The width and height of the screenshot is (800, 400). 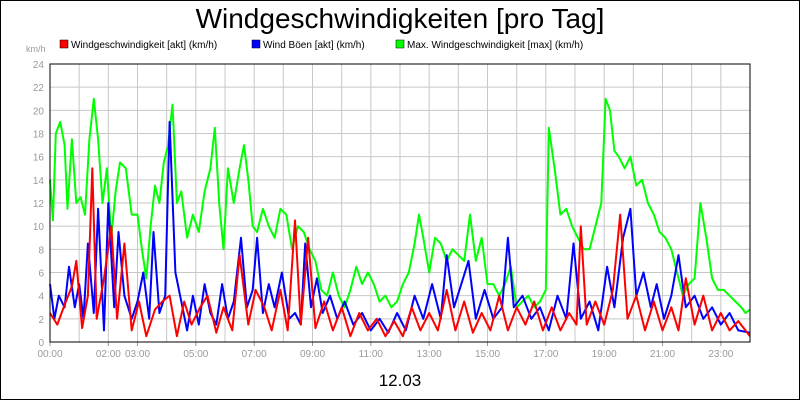 What do you see at coordinates (195, 354) in the screenshot?
I see `x-tick-label: 05:00` at bounding box center [195, 354].